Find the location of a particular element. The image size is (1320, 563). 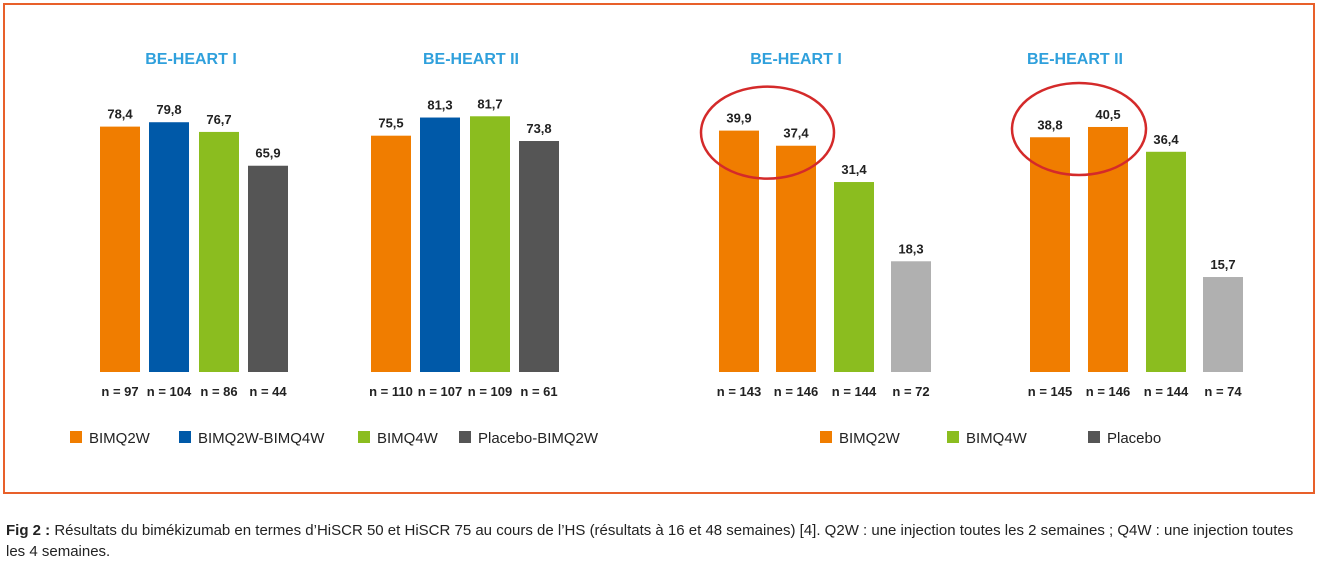

tick-label: n = 145 is located at coordinates (1050, 391).